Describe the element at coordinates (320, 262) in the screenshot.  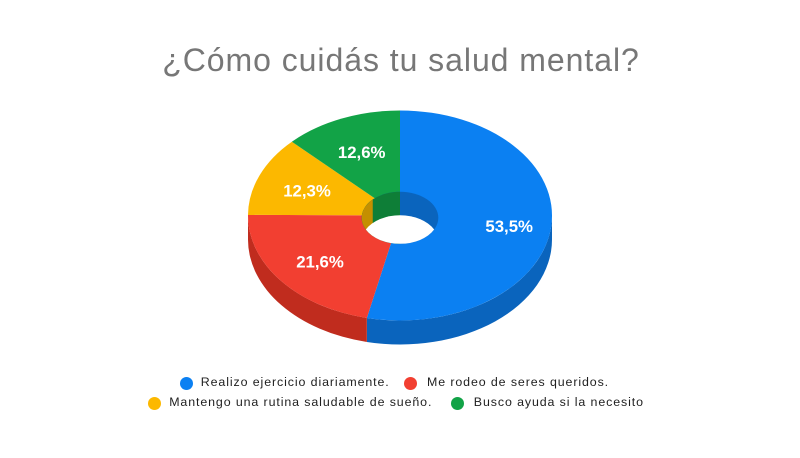
I see `svg-text: 21,6%` at that location.